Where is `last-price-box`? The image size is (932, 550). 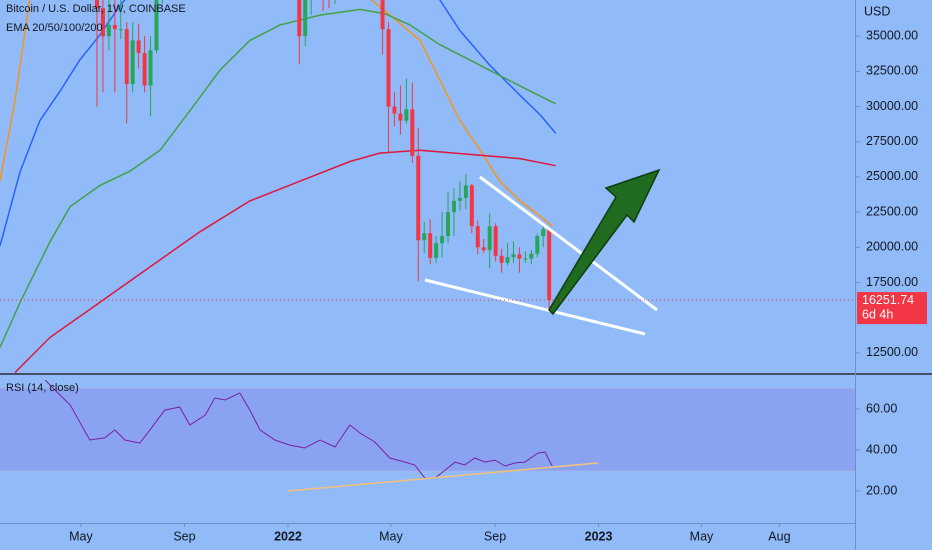 last-price-box is located at coordinates (892, 308).